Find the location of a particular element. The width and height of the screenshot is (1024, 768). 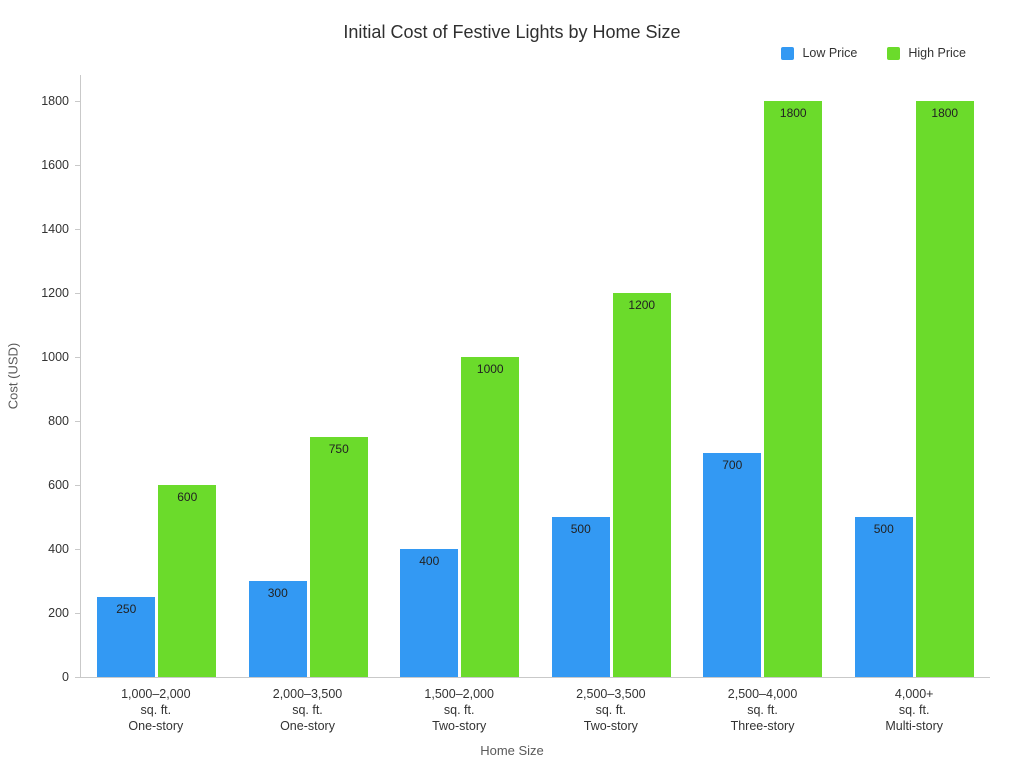

bar-group: 700 1800 is located at coordinates (763, 388).